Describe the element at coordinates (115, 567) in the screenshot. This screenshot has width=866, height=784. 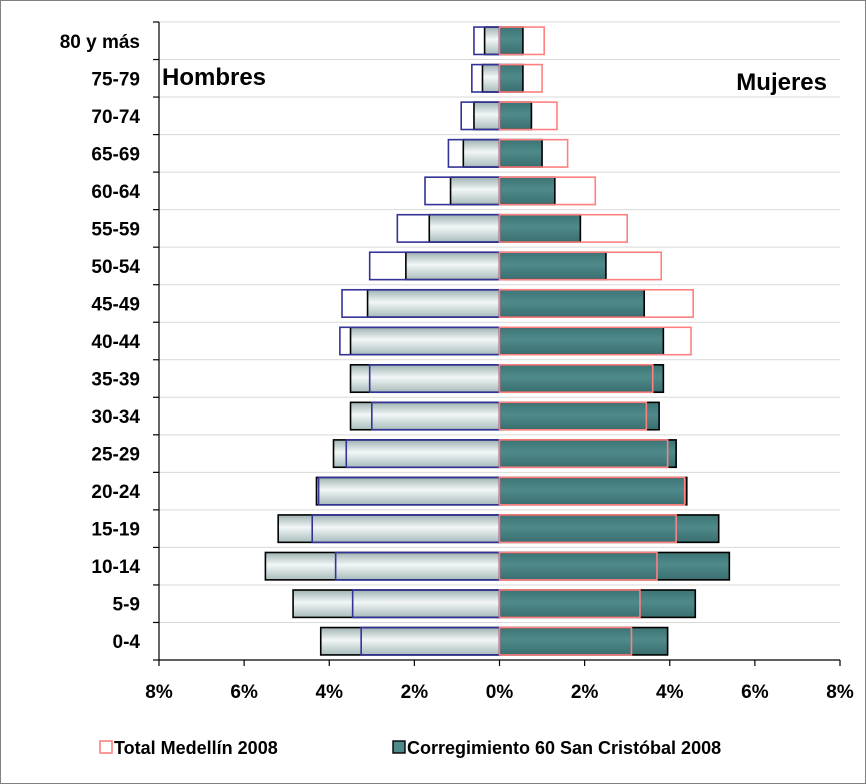
I see `category-label: 10-14` at that location.